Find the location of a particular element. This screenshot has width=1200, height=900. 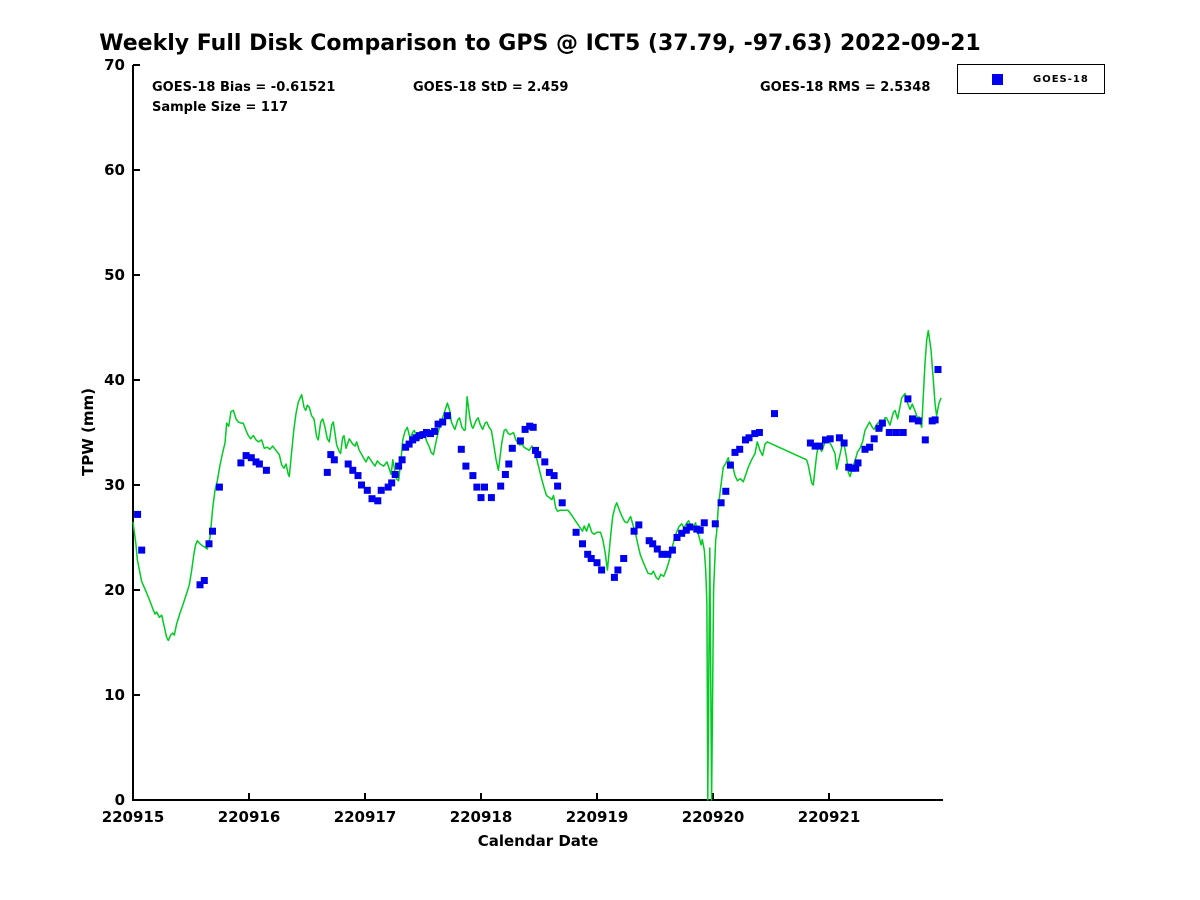

x-tick-label: 220920 is located at coordinates (713, 817).